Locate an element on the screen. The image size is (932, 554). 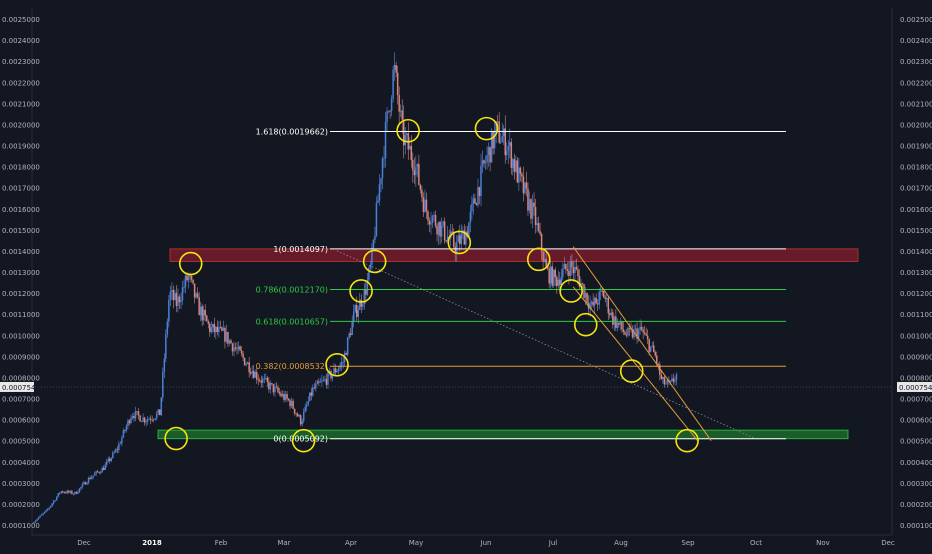
price-tick-label-right: 0.0005000 is located at coordinates (916, 442).